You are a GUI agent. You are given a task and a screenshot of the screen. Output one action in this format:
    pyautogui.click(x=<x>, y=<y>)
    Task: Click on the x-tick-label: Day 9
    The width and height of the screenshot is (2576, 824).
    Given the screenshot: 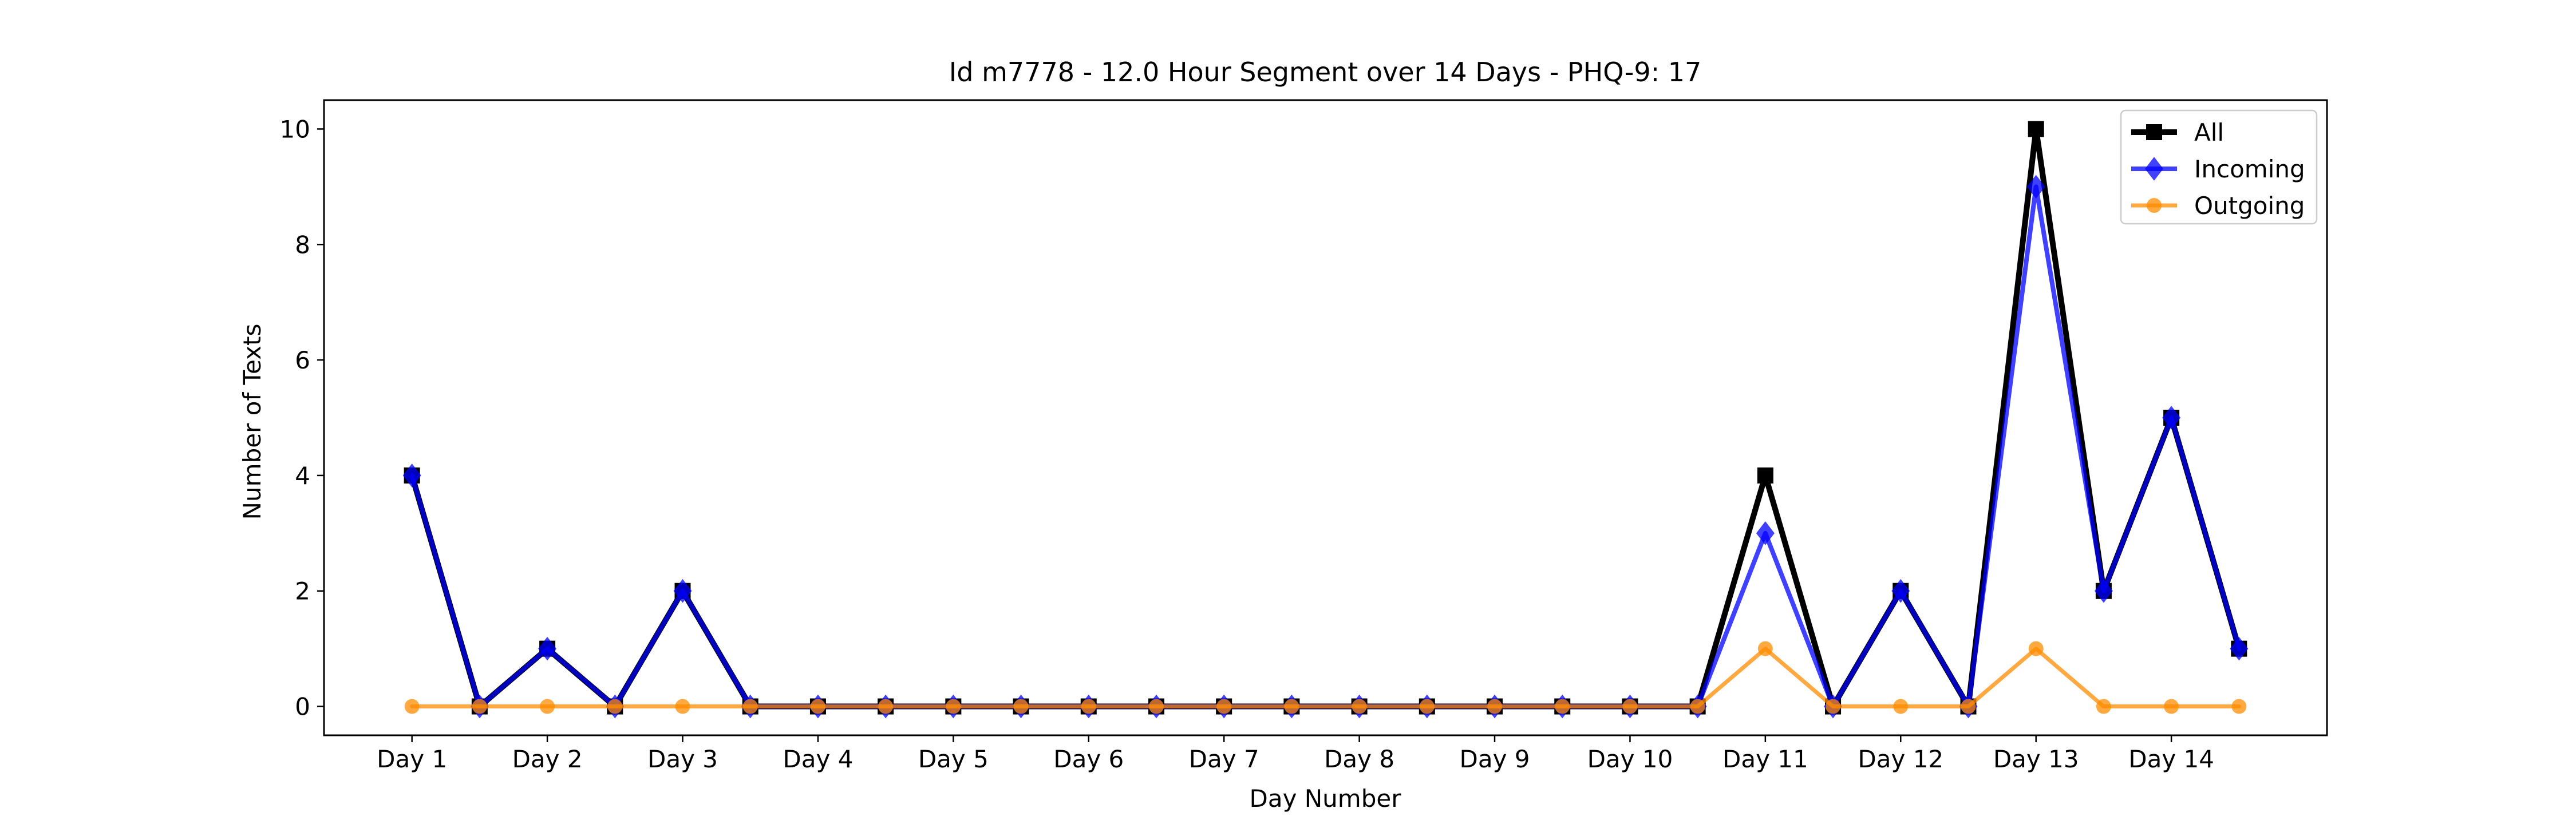 What is the action you would take?
    pyautogui.click(x=1495, y=759)
    